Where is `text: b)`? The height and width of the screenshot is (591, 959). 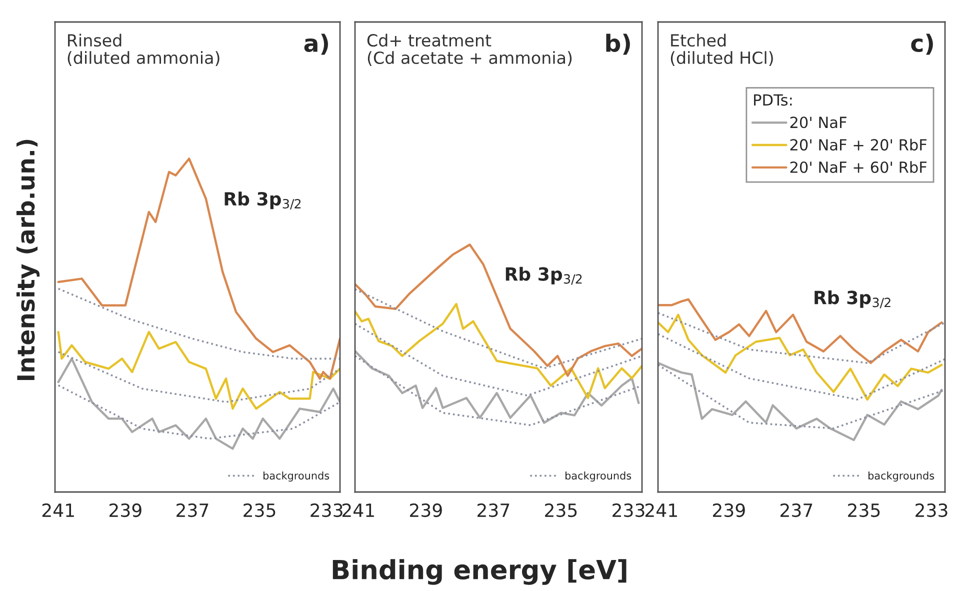
text: b) is located at coordinates (618, 44).